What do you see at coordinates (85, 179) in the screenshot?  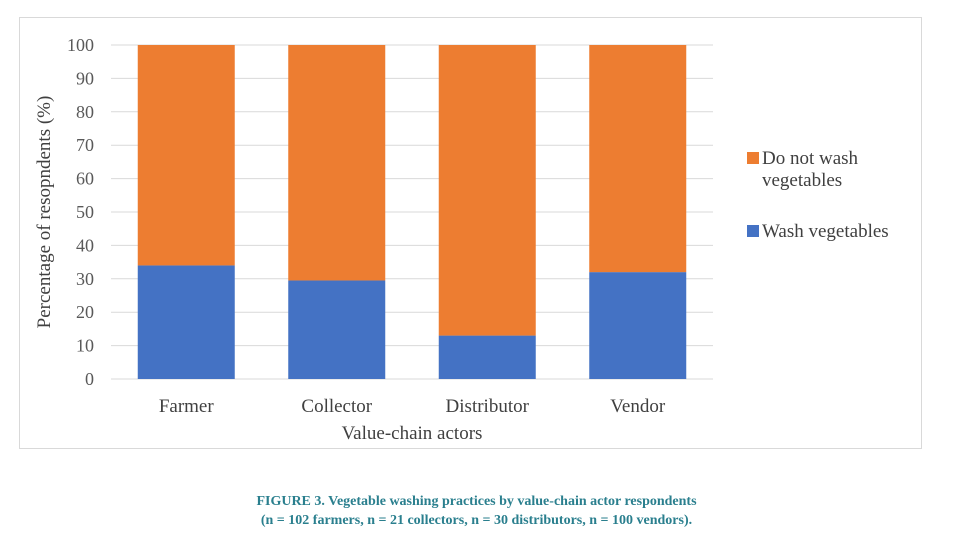 I see `y-tick-label: 60` at bounding box center [85, 179].